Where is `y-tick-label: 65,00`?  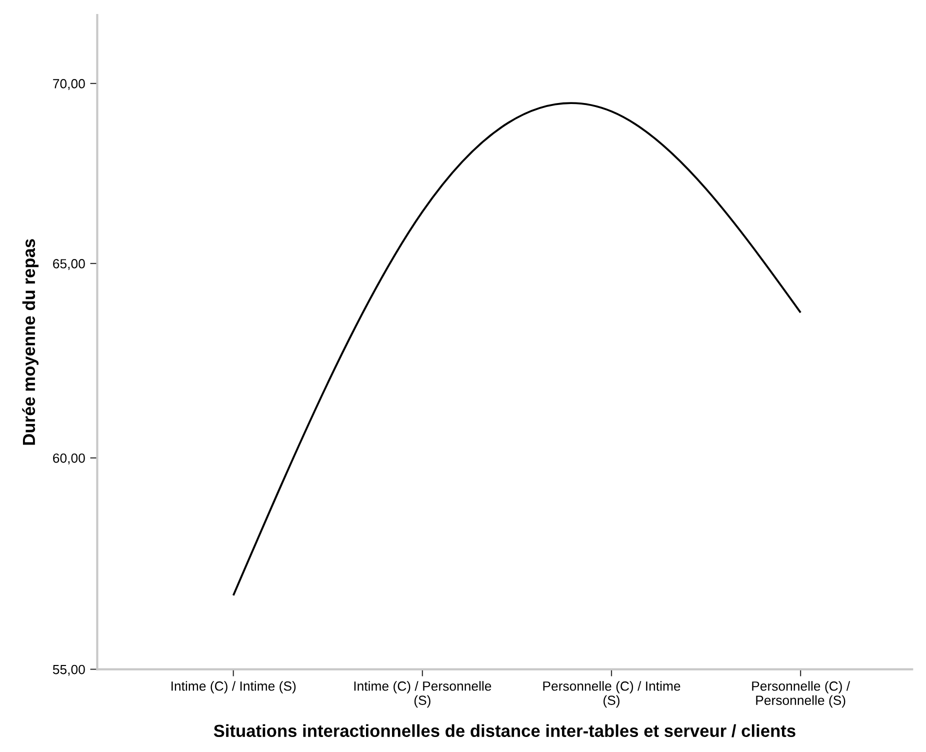 y-tick-label: 65,00 is located at coordinates (69, 264).